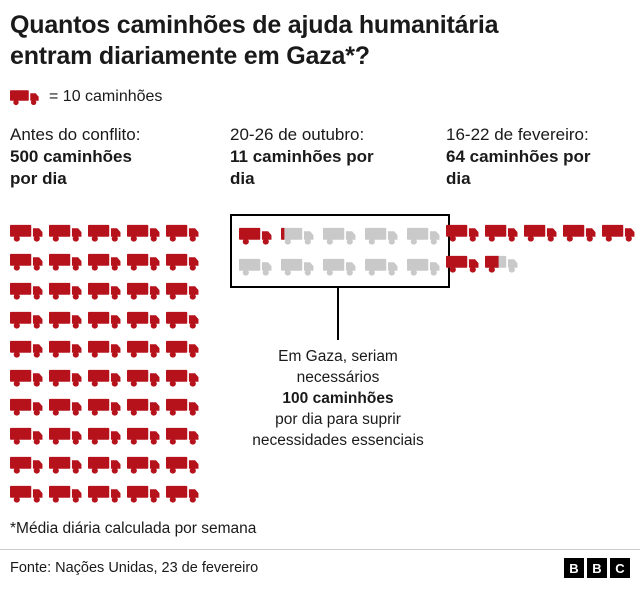 The image size is (640, 594). What do you see at coordinates (541, 248) in the screenshot?
I see `truck-grid-february` at bounding box center [541, 248].